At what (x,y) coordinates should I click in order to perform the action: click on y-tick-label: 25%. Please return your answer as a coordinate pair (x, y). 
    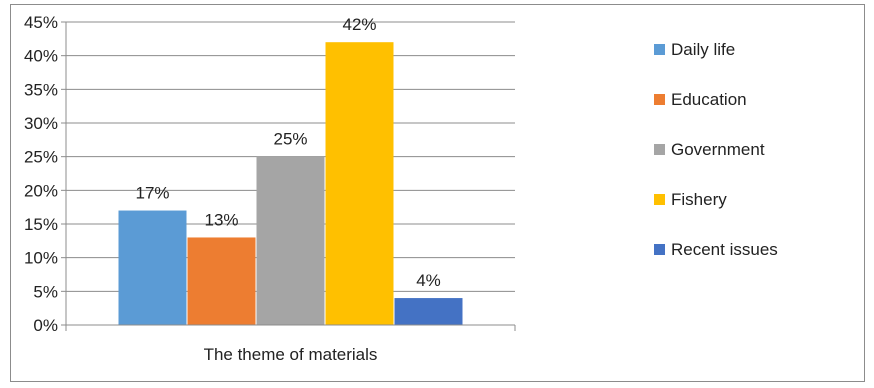
    Looking at the image, I should click on (41, 157).